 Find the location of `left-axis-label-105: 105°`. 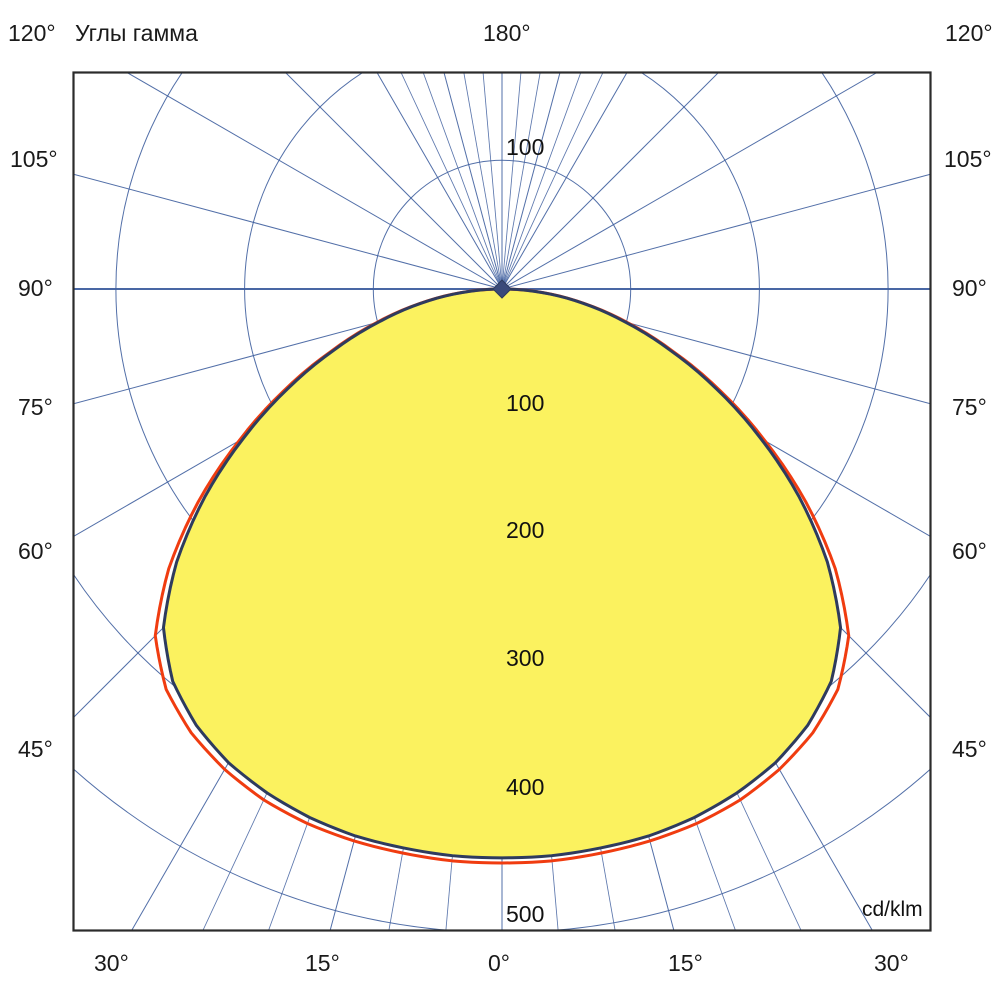

left-axis-label-105: 105° is located at coordinates (34, 159).